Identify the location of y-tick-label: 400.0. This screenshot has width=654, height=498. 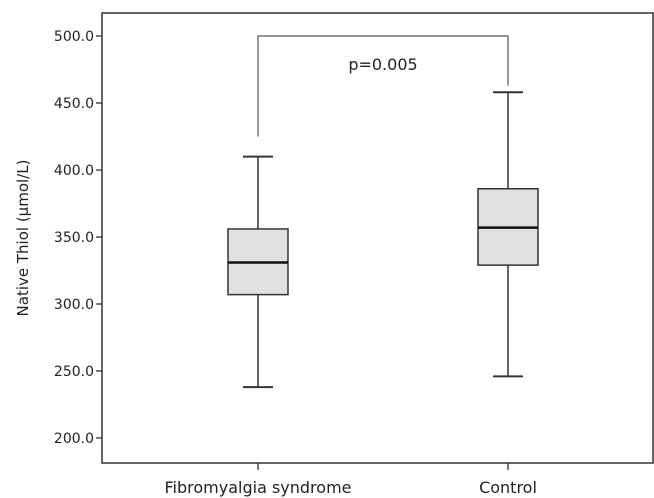
(74, 171).